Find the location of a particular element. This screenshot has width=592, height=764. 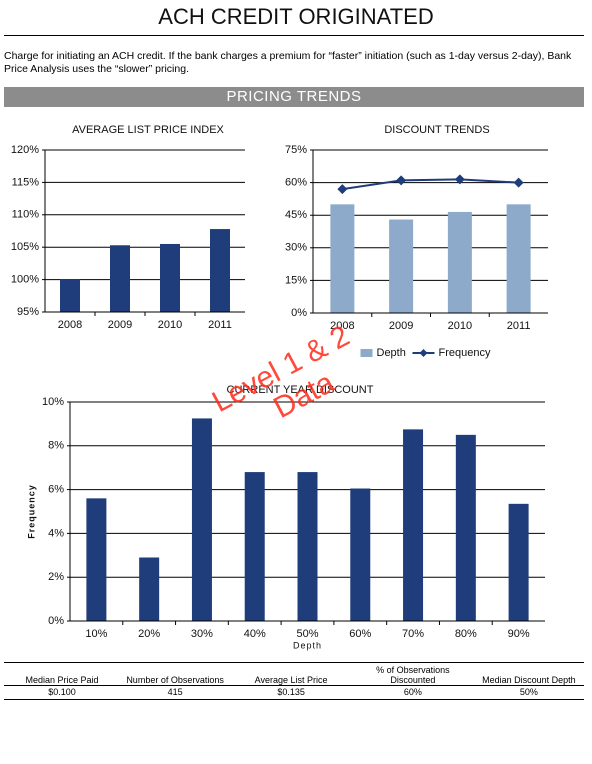

x-tick-label: 80% is located at coordinates (466, 634).